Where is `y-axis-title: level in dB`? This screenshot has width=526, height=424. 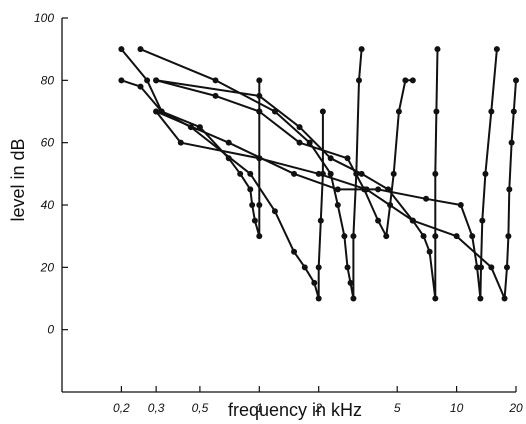 y-axis-title: level in dB is located at coordinates (18, 179).